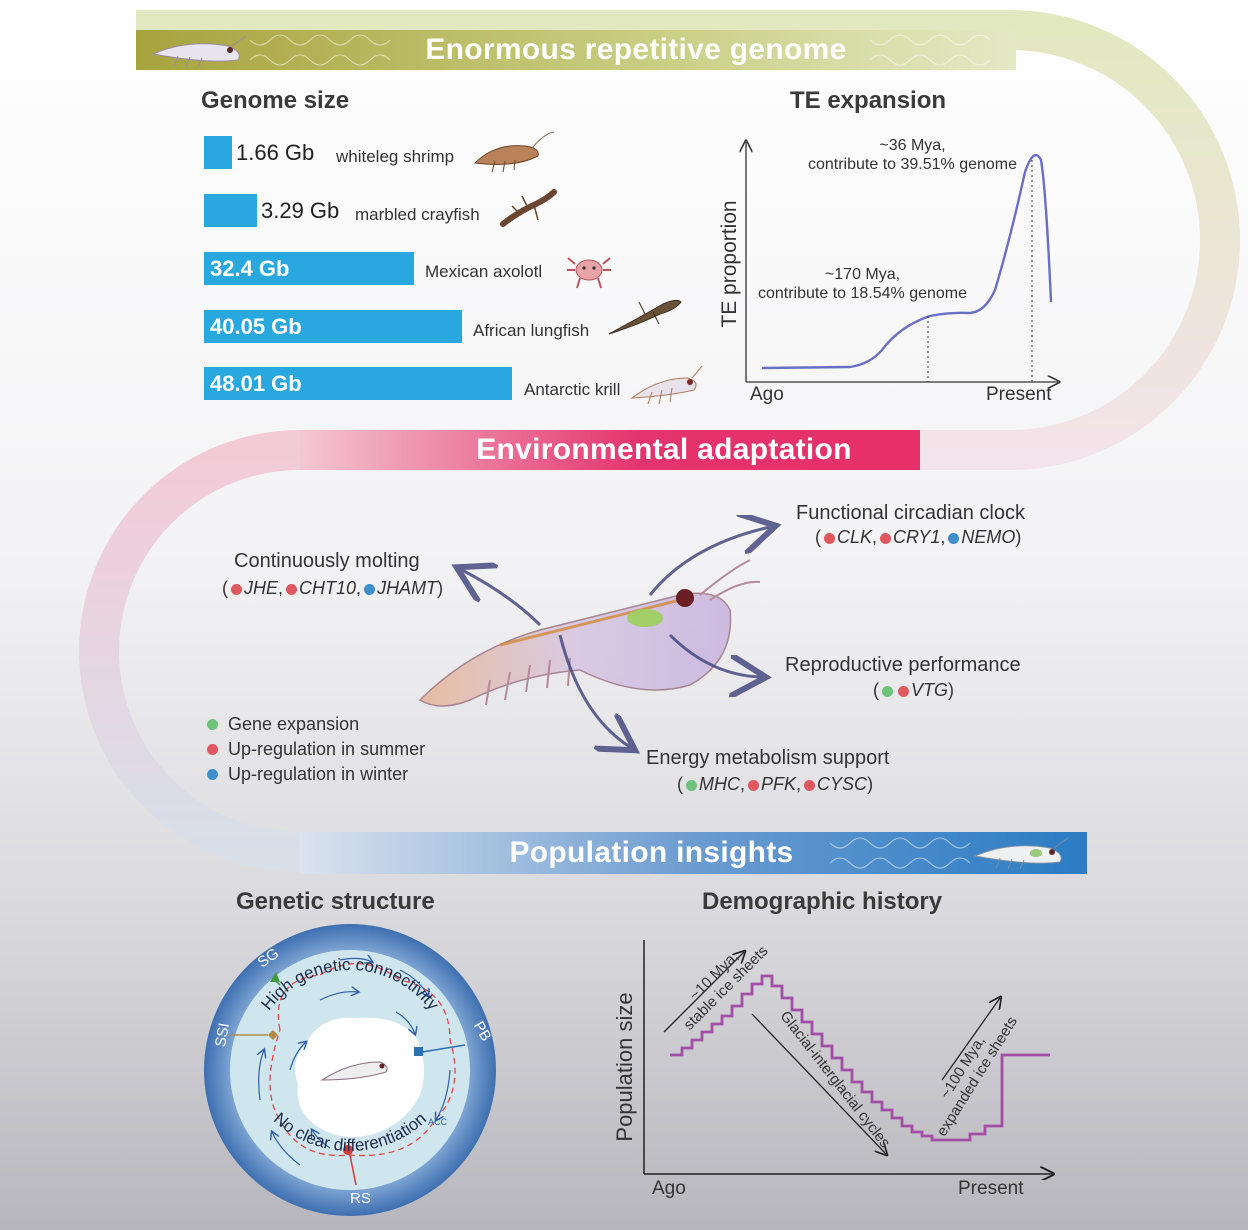  Describe the element at coordinates (333, 326) in the screenshot. I see `bar-african-lungfish` at that location.